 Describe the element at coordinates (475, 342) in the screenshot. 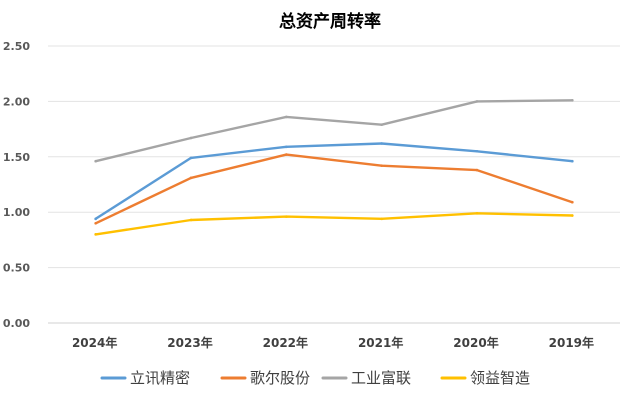

I see `x-tick-label: 2020年` at that location.